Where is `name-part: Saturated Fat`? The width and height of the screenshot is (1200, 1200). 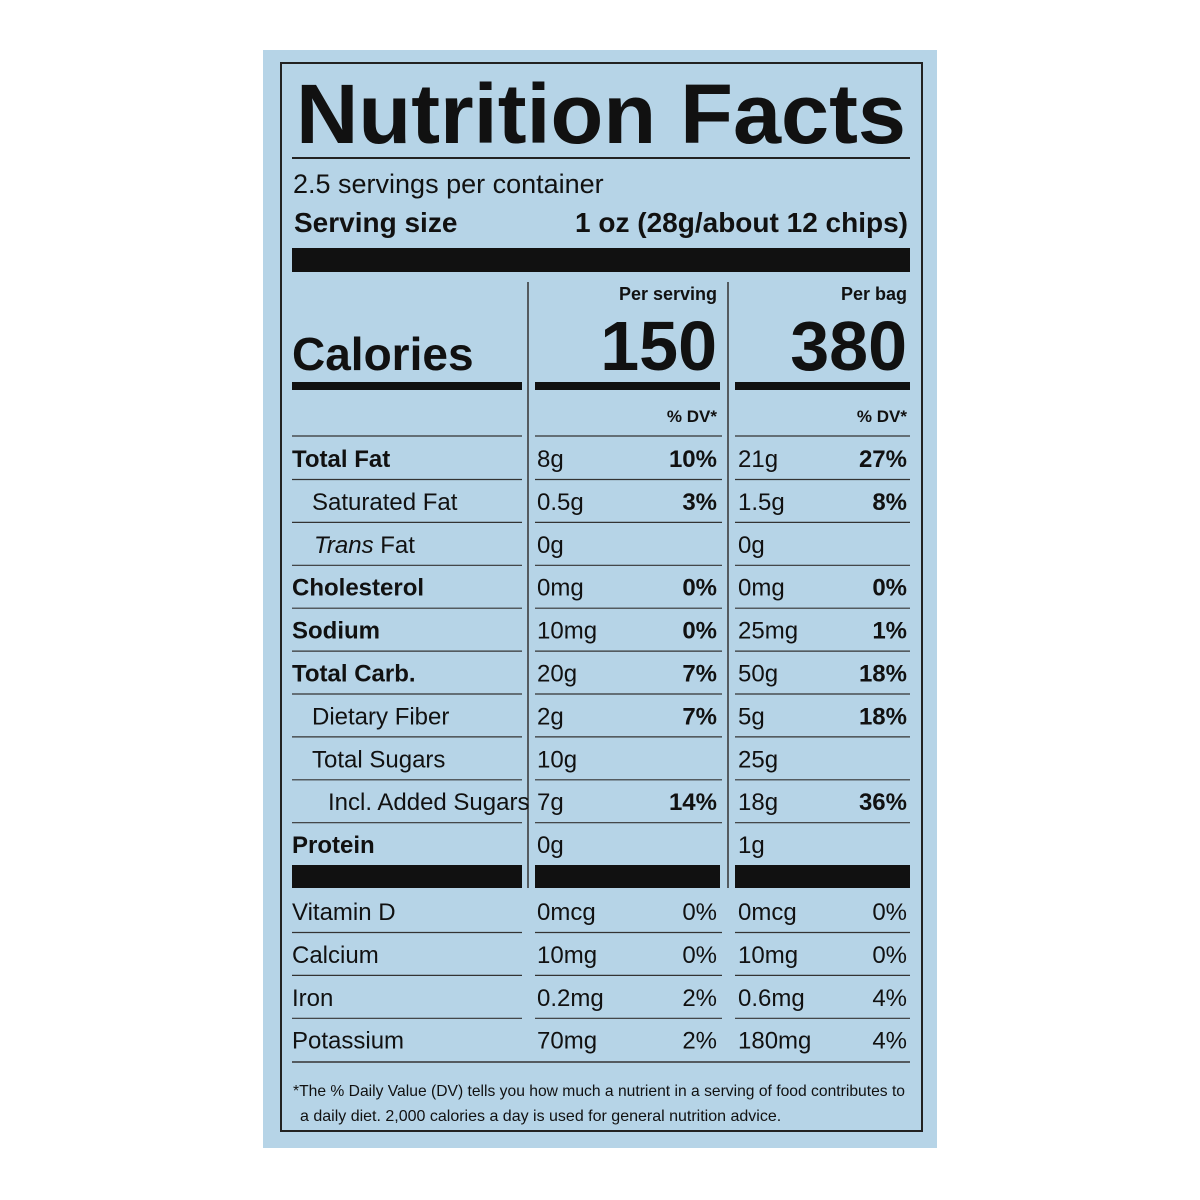 name-part: Saturated Fat is located at coordinates (385, 502).